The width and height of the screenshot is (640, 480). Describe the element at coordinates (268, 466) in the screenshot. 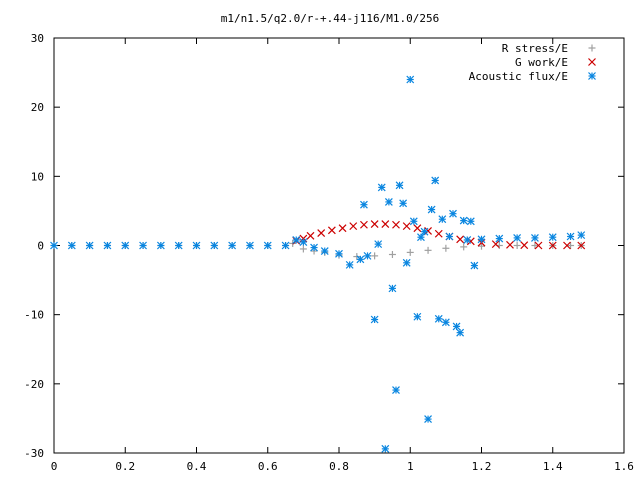

I see `x-tick-label: 0.6` at that location.